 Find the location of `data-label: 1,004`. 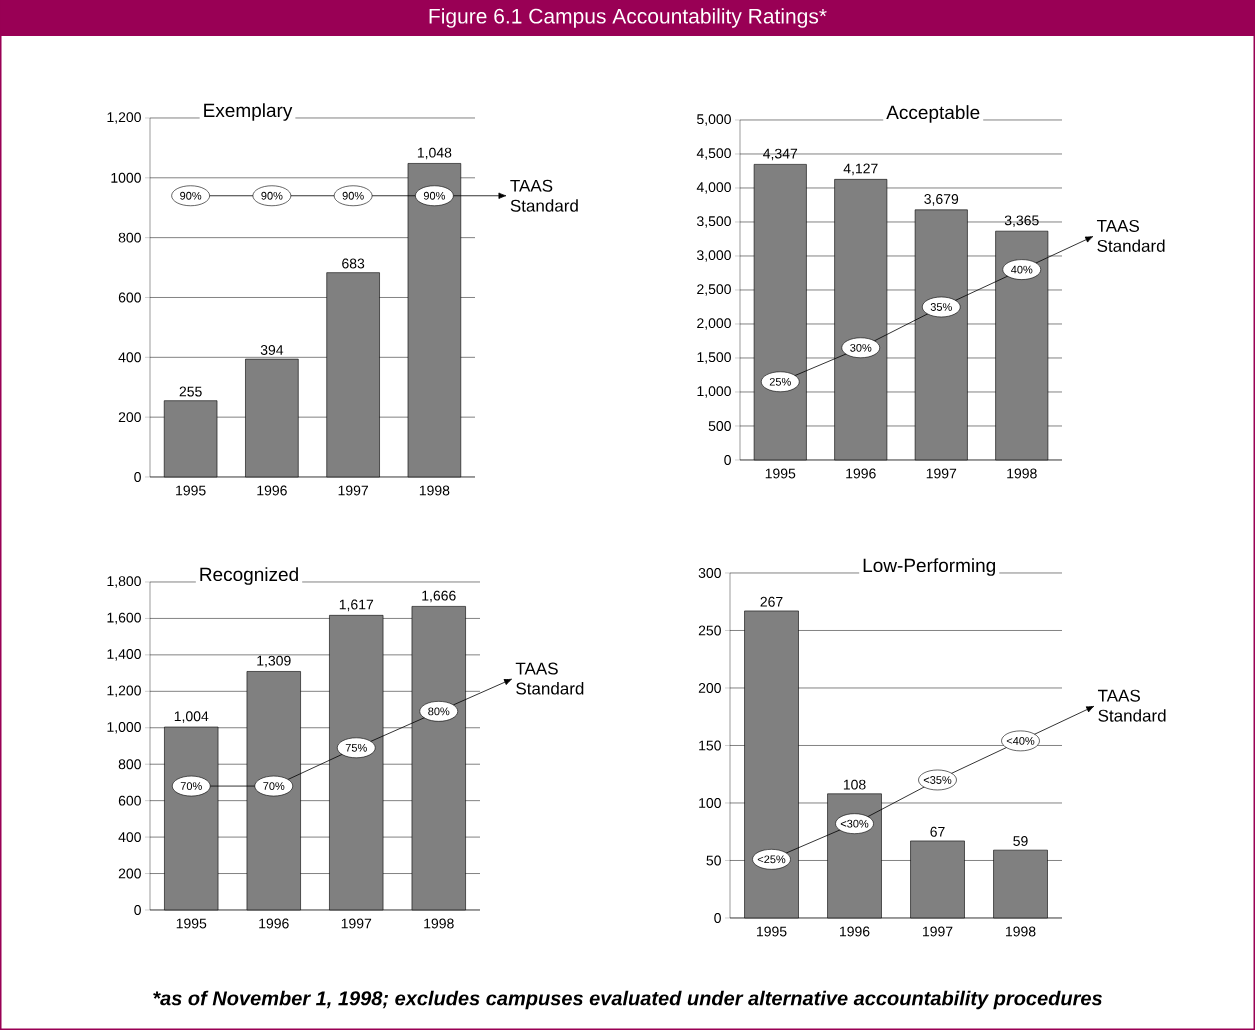

data-label: 1,004 is located at coordinates (191, 717).